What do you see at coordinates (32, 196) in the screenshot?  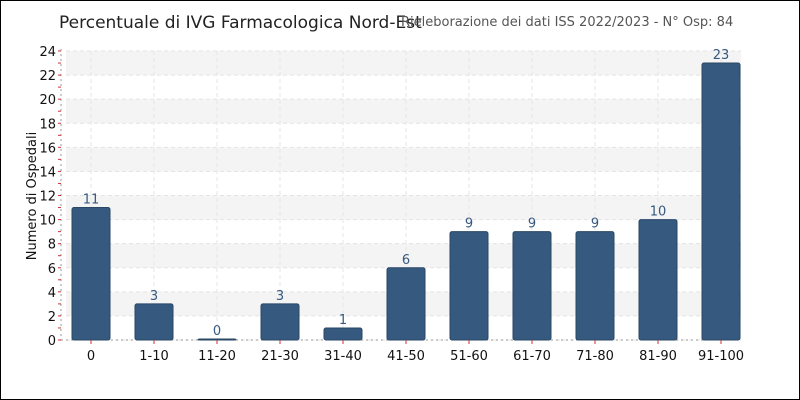 I see `y-axis-label: Numero di Ospedali` at bounding box center [32, 196].